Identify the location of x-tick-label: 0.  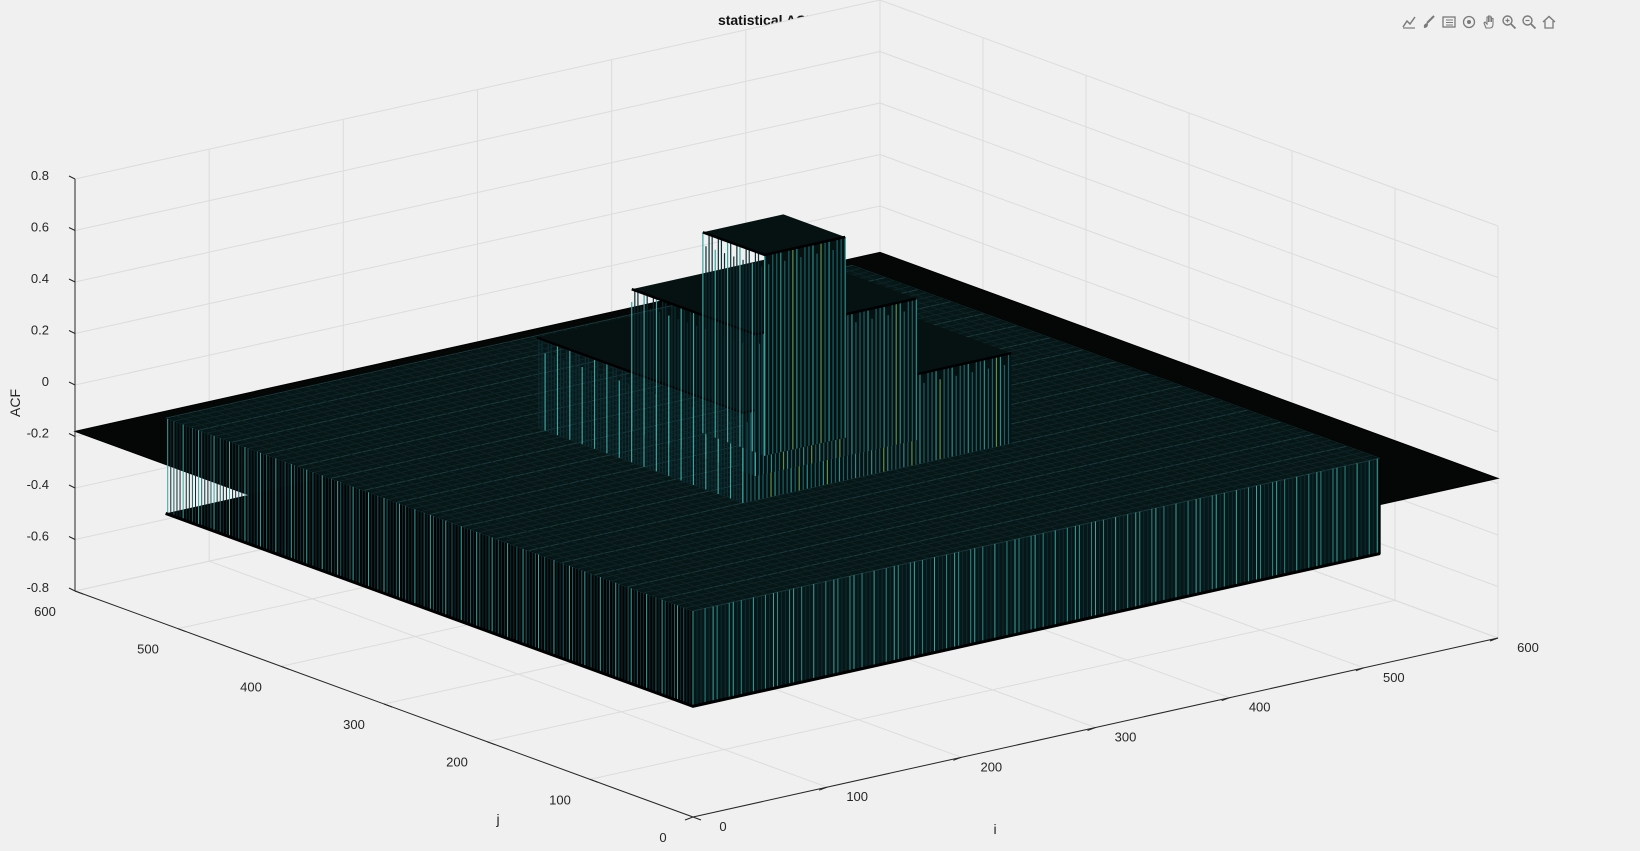
(722, 826).